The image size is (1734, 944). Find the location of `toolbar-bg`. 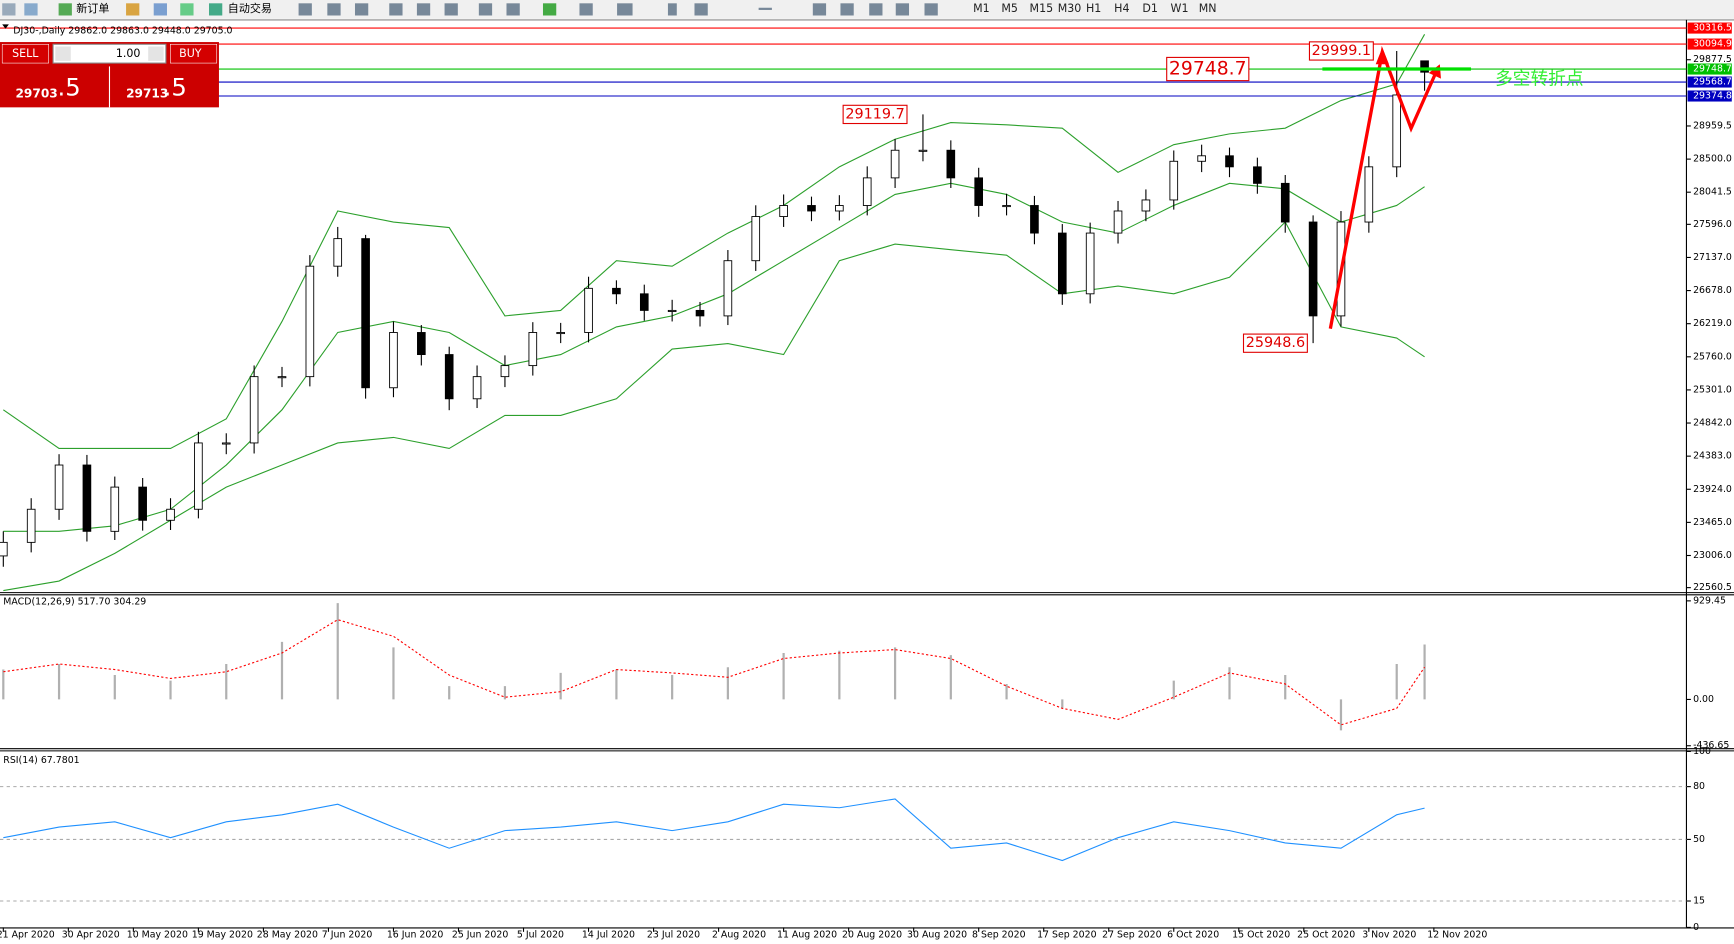

toolbar-bg is located at coordinates (867, 9).